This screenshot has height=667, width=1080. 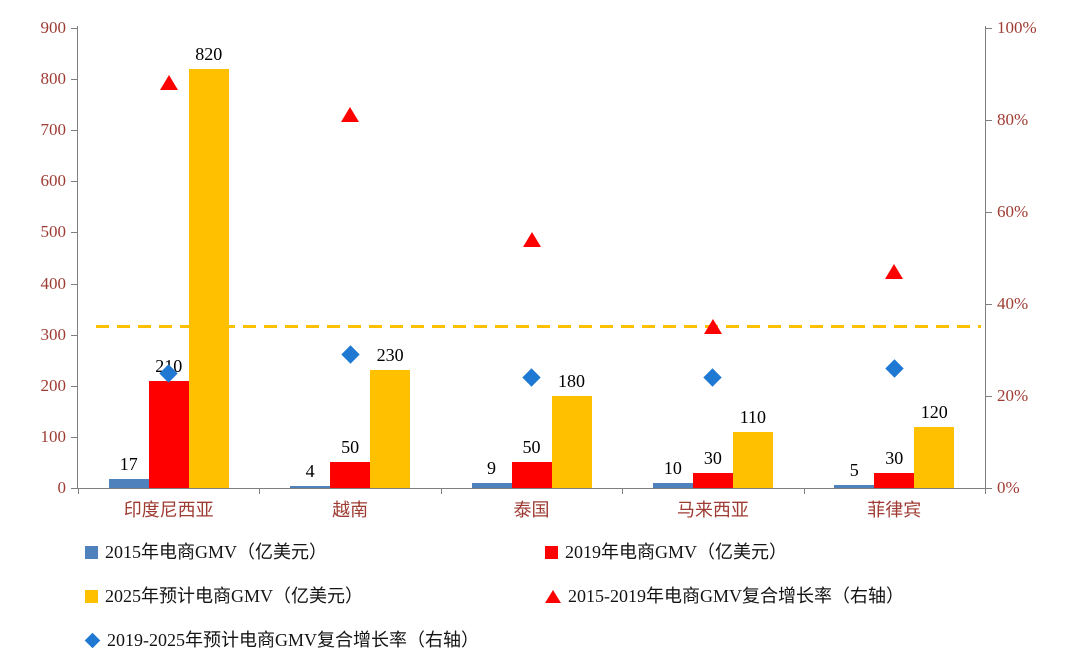 What do you see at coordinates (894, 510) in the screenshot?
I see `category-label: 菲律宾` at bounding box center [894, 510].